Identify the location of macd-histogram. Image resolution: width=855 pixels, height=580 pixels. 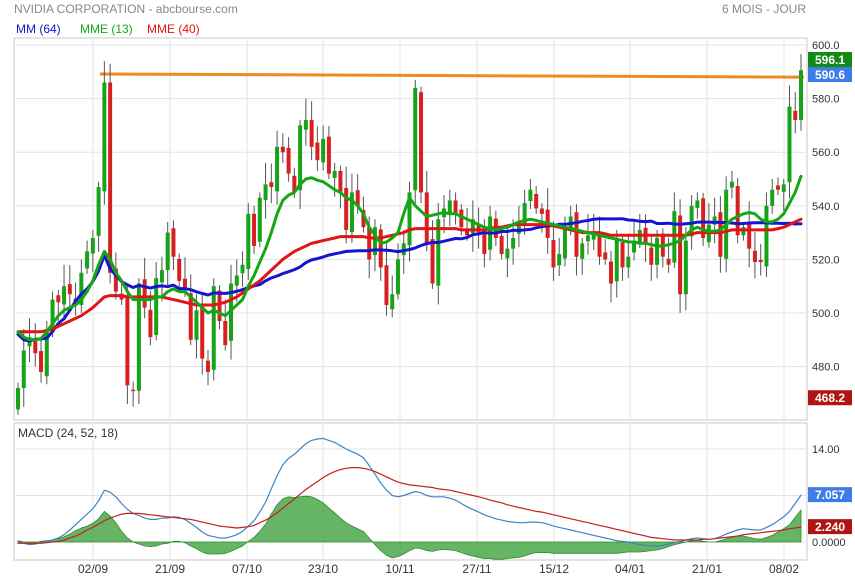
(409, 527).